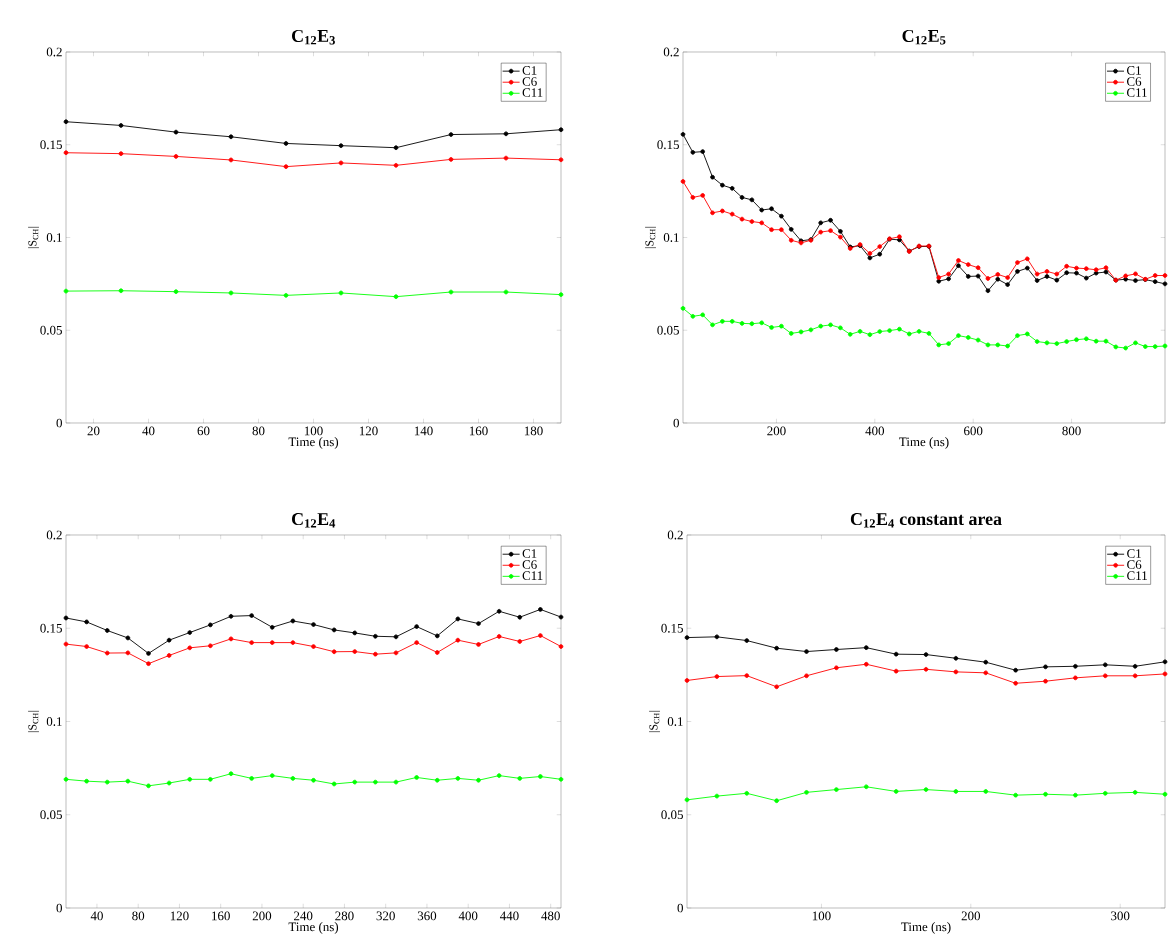 The image size is (1174, 945). Describe the element at coordinates (1120, 916) in the screenshot. I see `x-tick-label: 300` at that location.